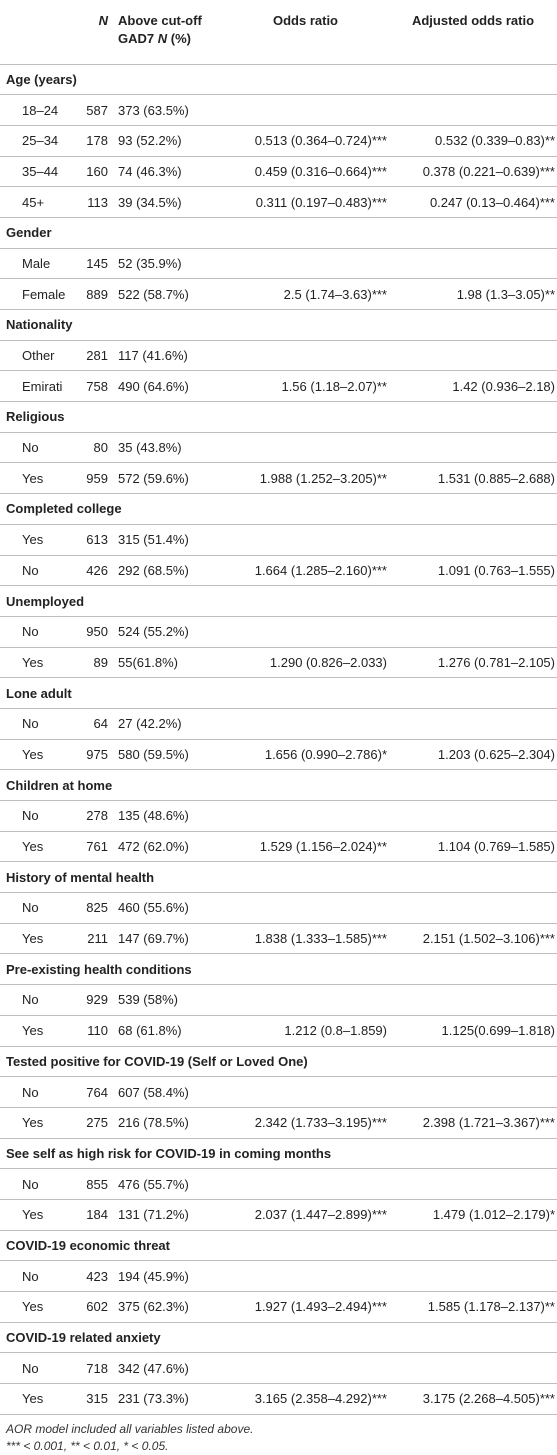 The width and height of the screenshot is (557, 1455). Describe the element at coordinates (162, 38) in the screenshot. I see `header-cutoff-n: N` at that location.